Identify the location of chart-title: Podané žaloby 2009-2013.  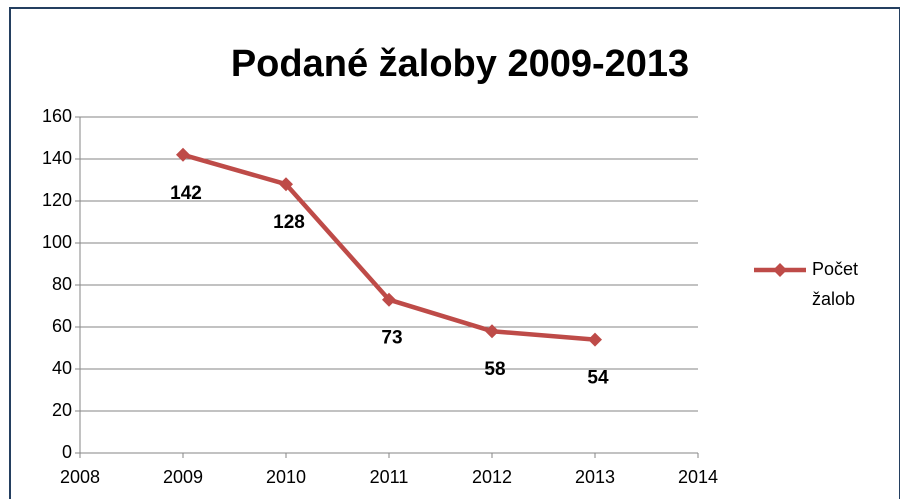
(460, 64).